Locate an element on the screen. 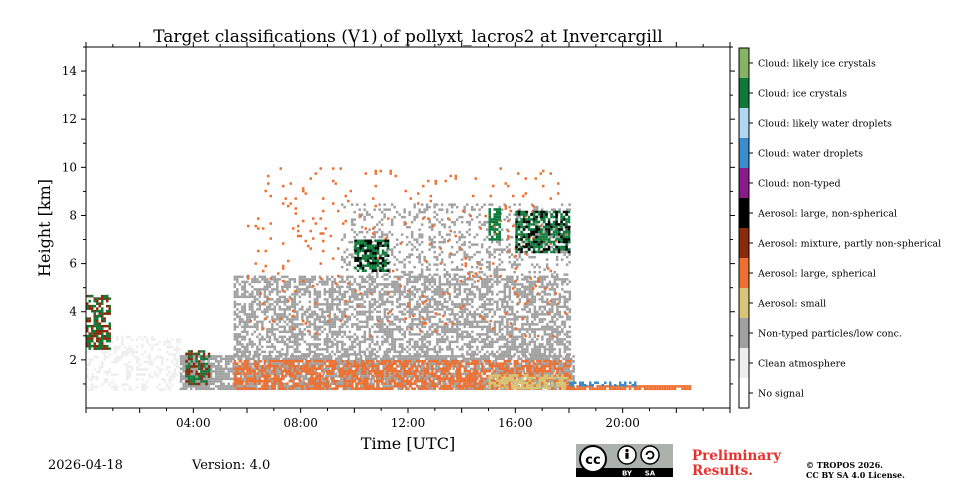  y-axis-label: Height [km] is located at coordinates (44, 228).